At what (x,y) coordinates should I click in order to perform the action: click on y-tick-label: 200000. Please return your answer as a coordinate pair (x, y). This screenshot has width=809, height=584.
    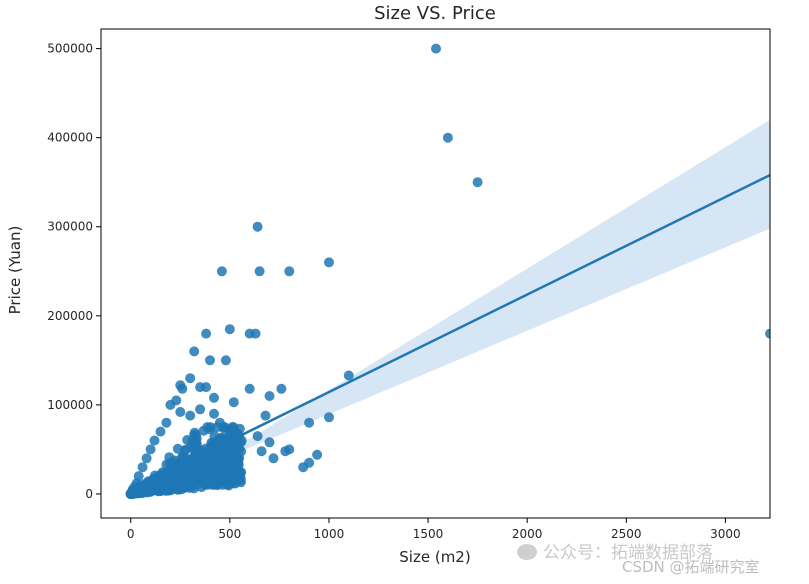
    Looking at the image, I should click on (70, 316).